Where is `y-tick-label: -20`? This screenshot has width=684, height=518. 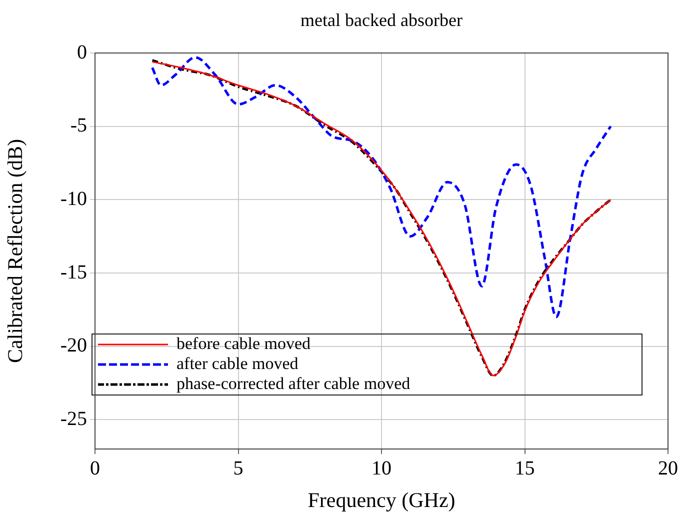 y-tick-label: -20 is located at coordinates (73, 345).